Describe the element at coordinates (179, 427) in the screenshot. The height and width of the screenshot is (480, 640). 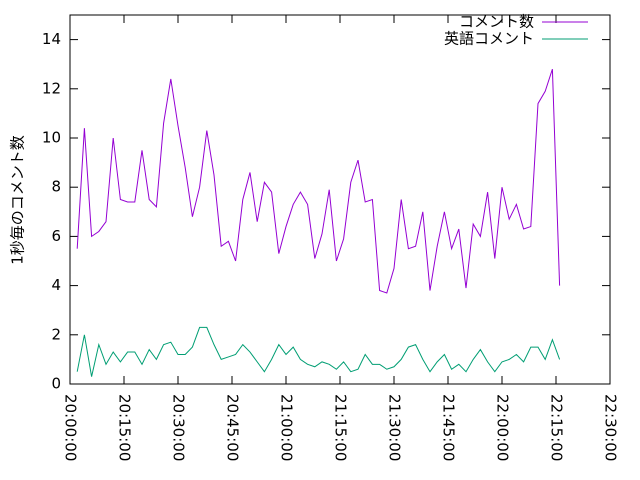
I see `x-tick-label: 20:30:00` at that location.